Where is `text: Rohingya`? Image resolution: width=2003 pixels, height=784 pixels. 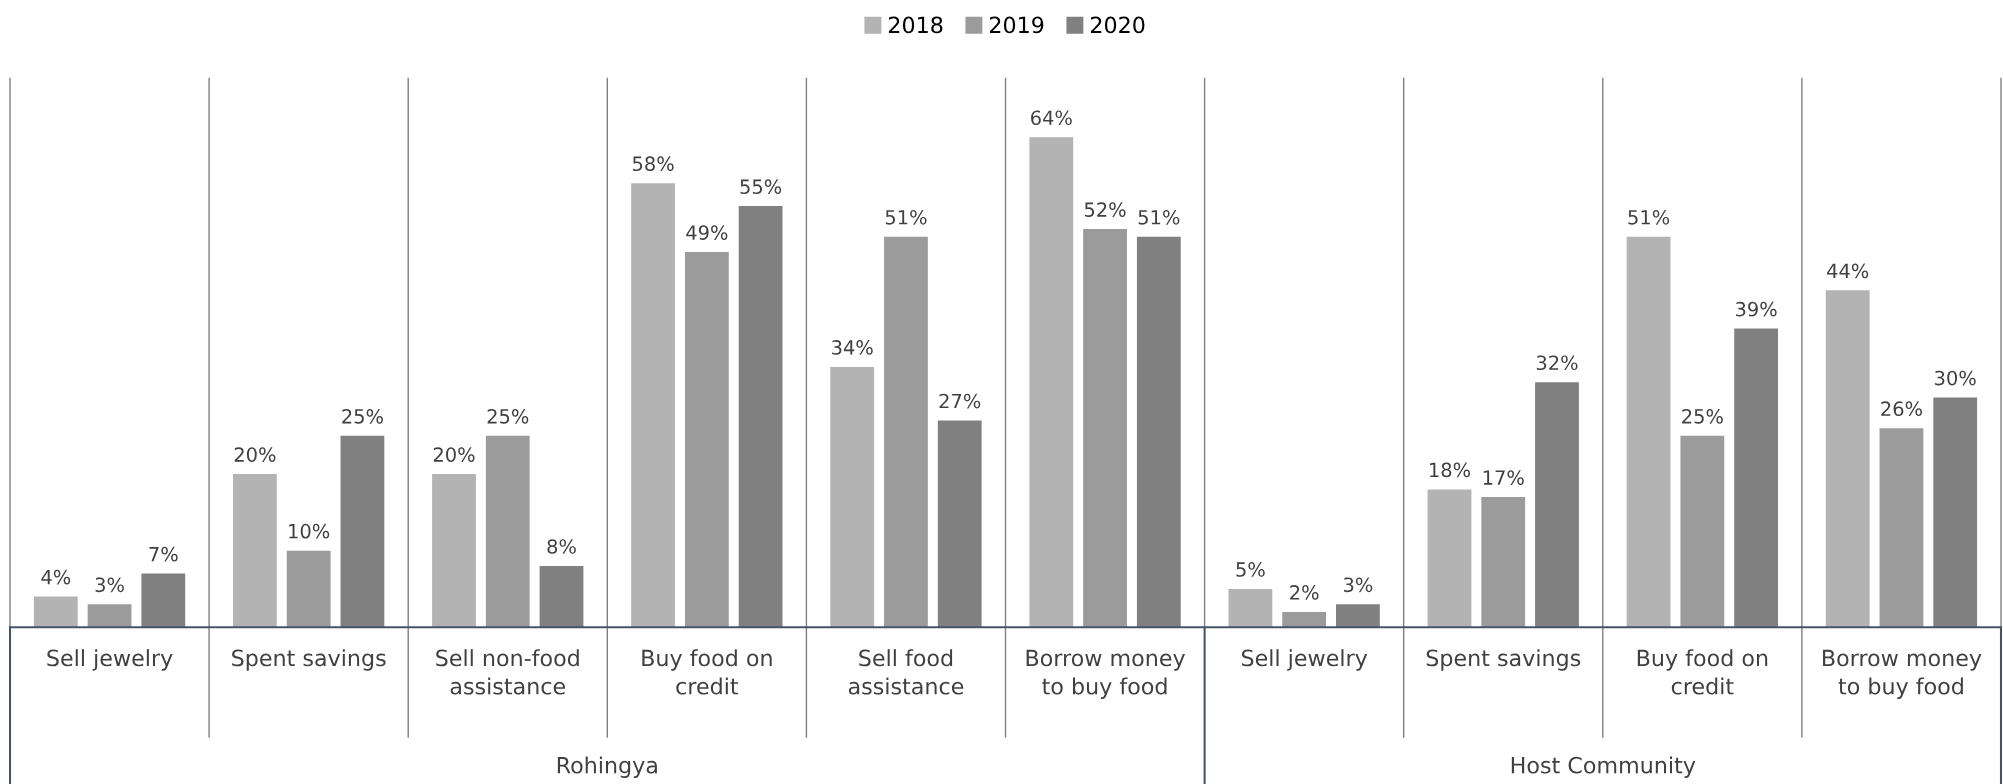
text: Rohingya is located at coordinates (607, 767).